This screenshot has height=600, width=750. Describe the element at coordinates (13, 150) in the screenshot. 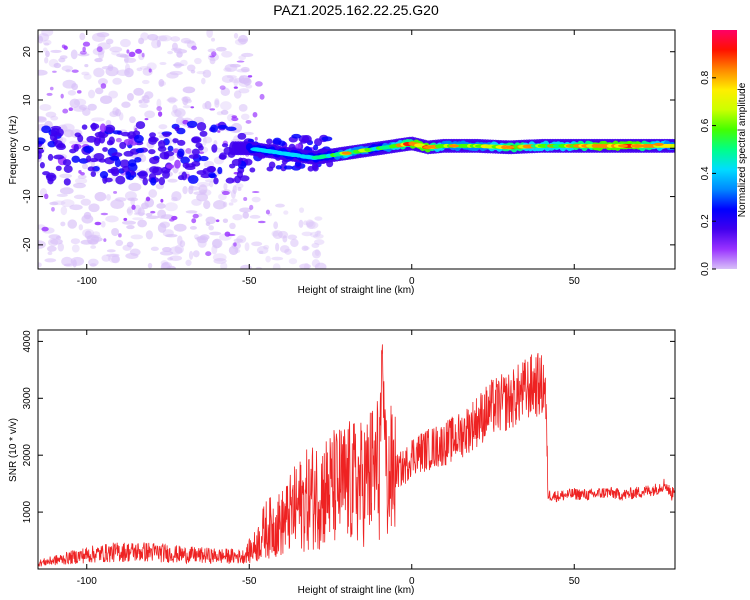

I see `spectrogram-y-axis-label: Frequency (Hz)` at that location.